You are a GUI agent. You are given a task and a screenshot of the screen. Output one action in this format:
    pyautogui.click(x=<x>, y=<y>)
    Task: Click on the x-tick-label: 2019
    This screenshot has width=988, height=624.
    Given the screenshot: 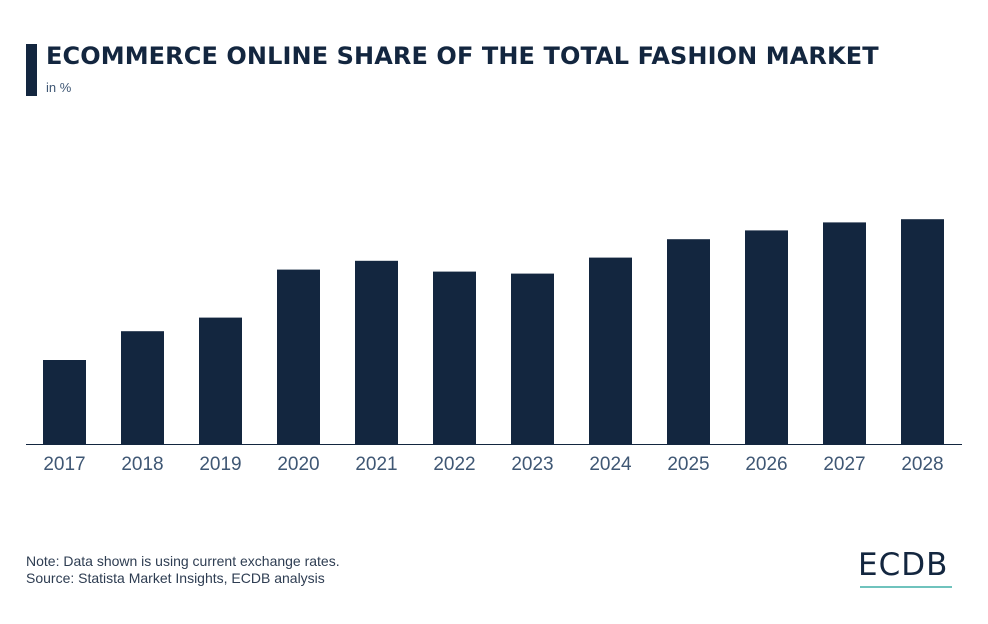 What is the action you would take?
    pyautogui.click(x=220, y=464)
    